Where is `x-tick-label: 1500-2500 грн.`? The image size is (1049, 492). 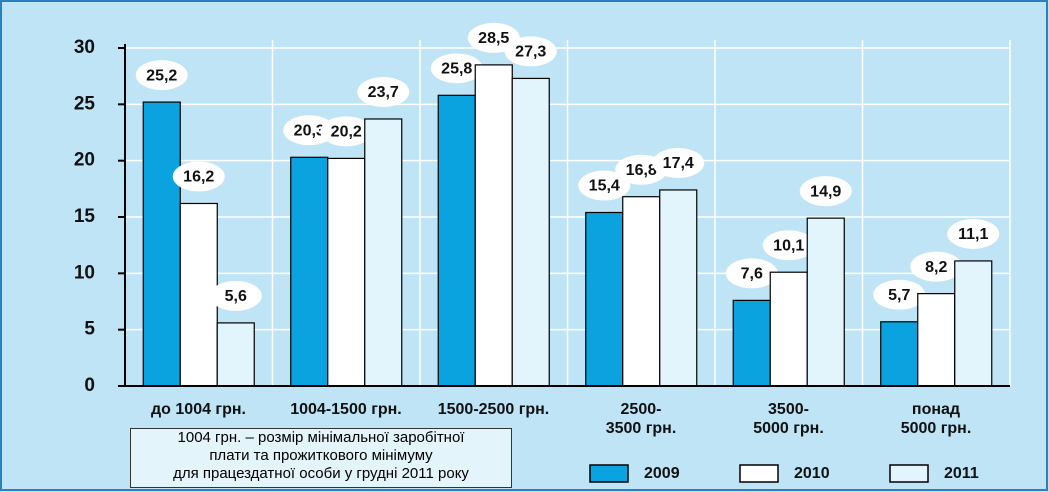 x-tick-label: 1500-2500 грн. is located at coordinates (493, 409).